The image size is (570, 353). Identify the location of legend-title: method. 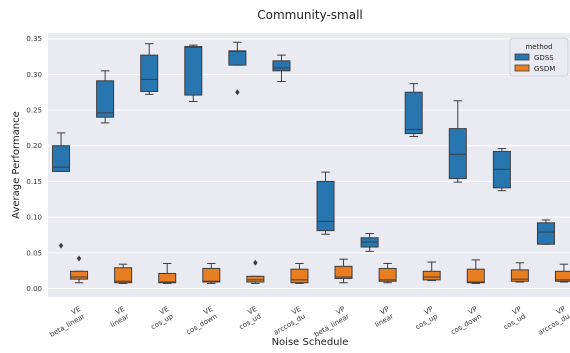
(538, 47).